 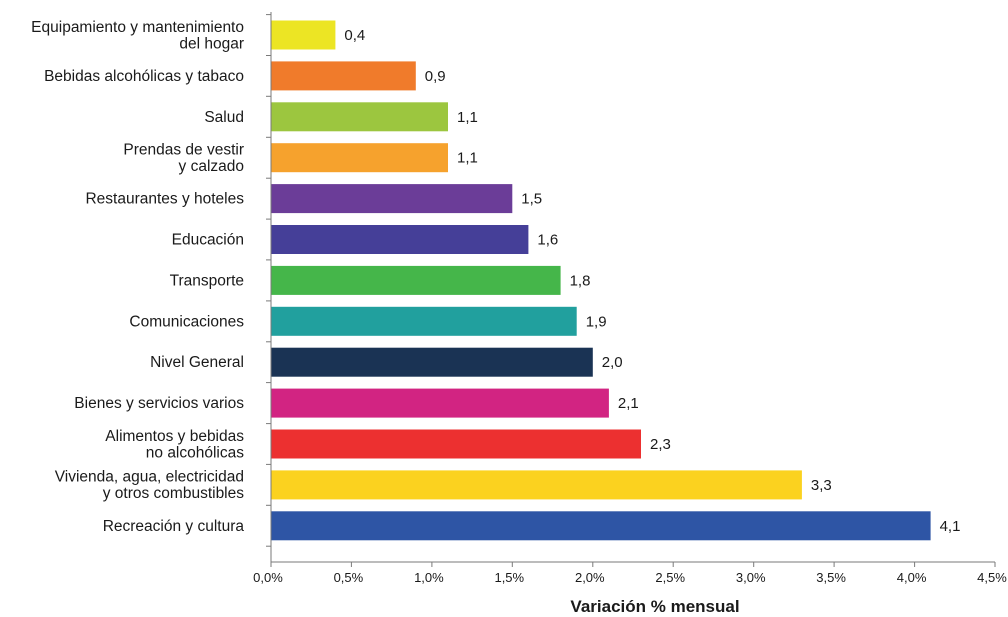 What do you see at coordinates (268, 577) in the screenshot?
I see `x-tick-label: 0,0%` at bounding box center [268, 577].